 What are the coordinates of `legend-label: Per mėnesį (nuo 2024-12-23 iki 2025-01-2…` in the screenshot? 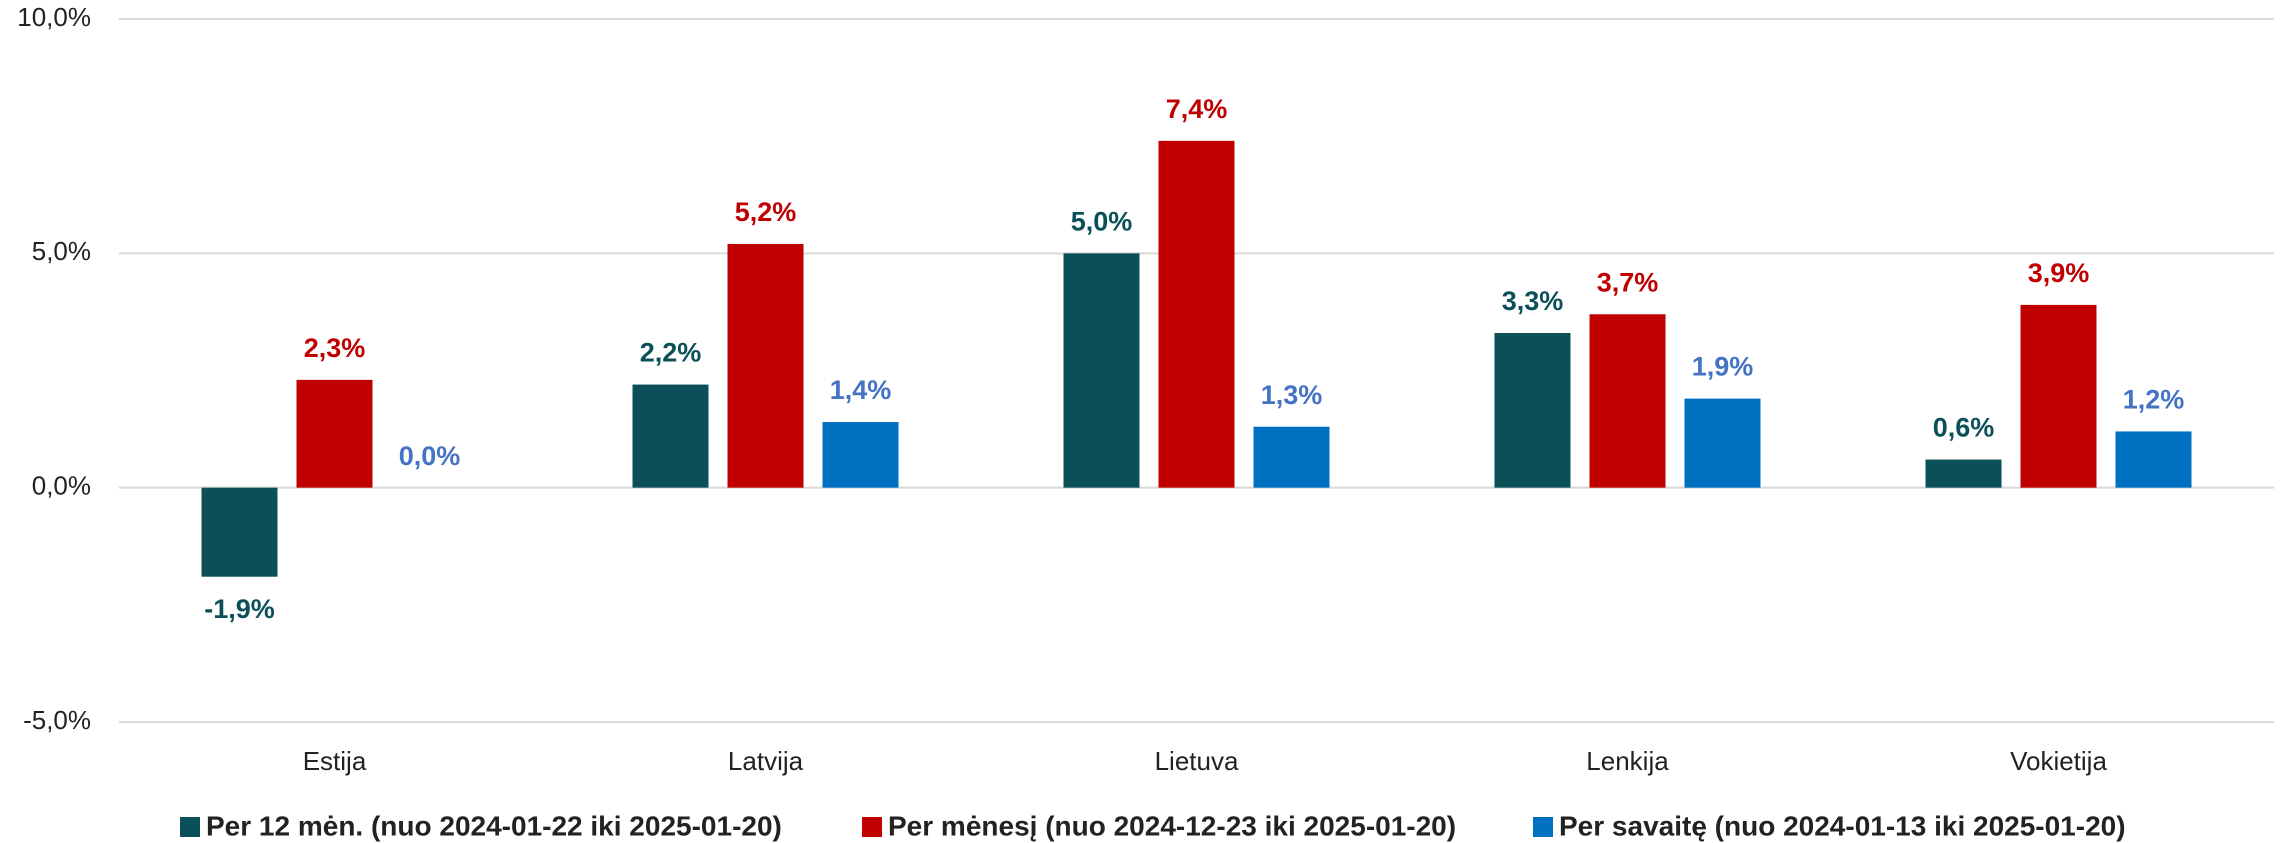 It's located at (1172, 825).